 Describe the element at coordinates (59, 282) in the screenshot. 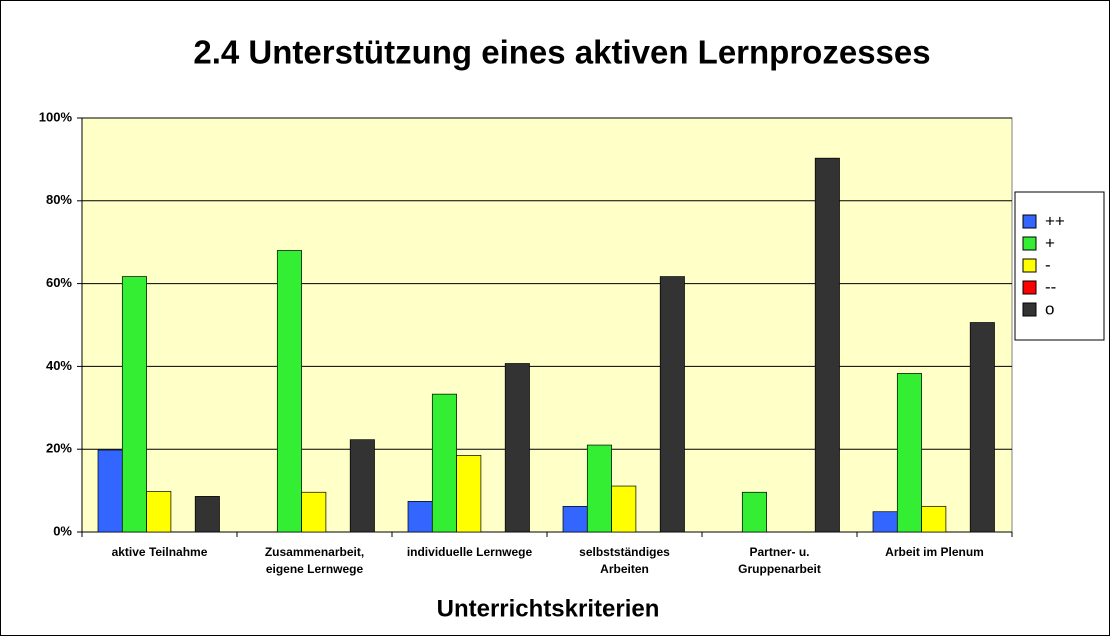

I see `y-tick-label: 60%` at that location.